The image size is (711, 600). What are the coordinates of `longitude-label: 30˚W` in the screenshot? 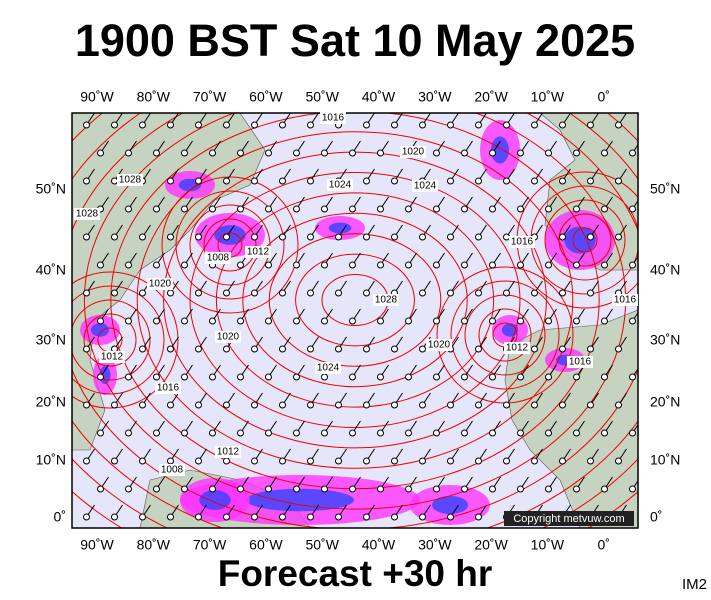 It's located at (435, 97).